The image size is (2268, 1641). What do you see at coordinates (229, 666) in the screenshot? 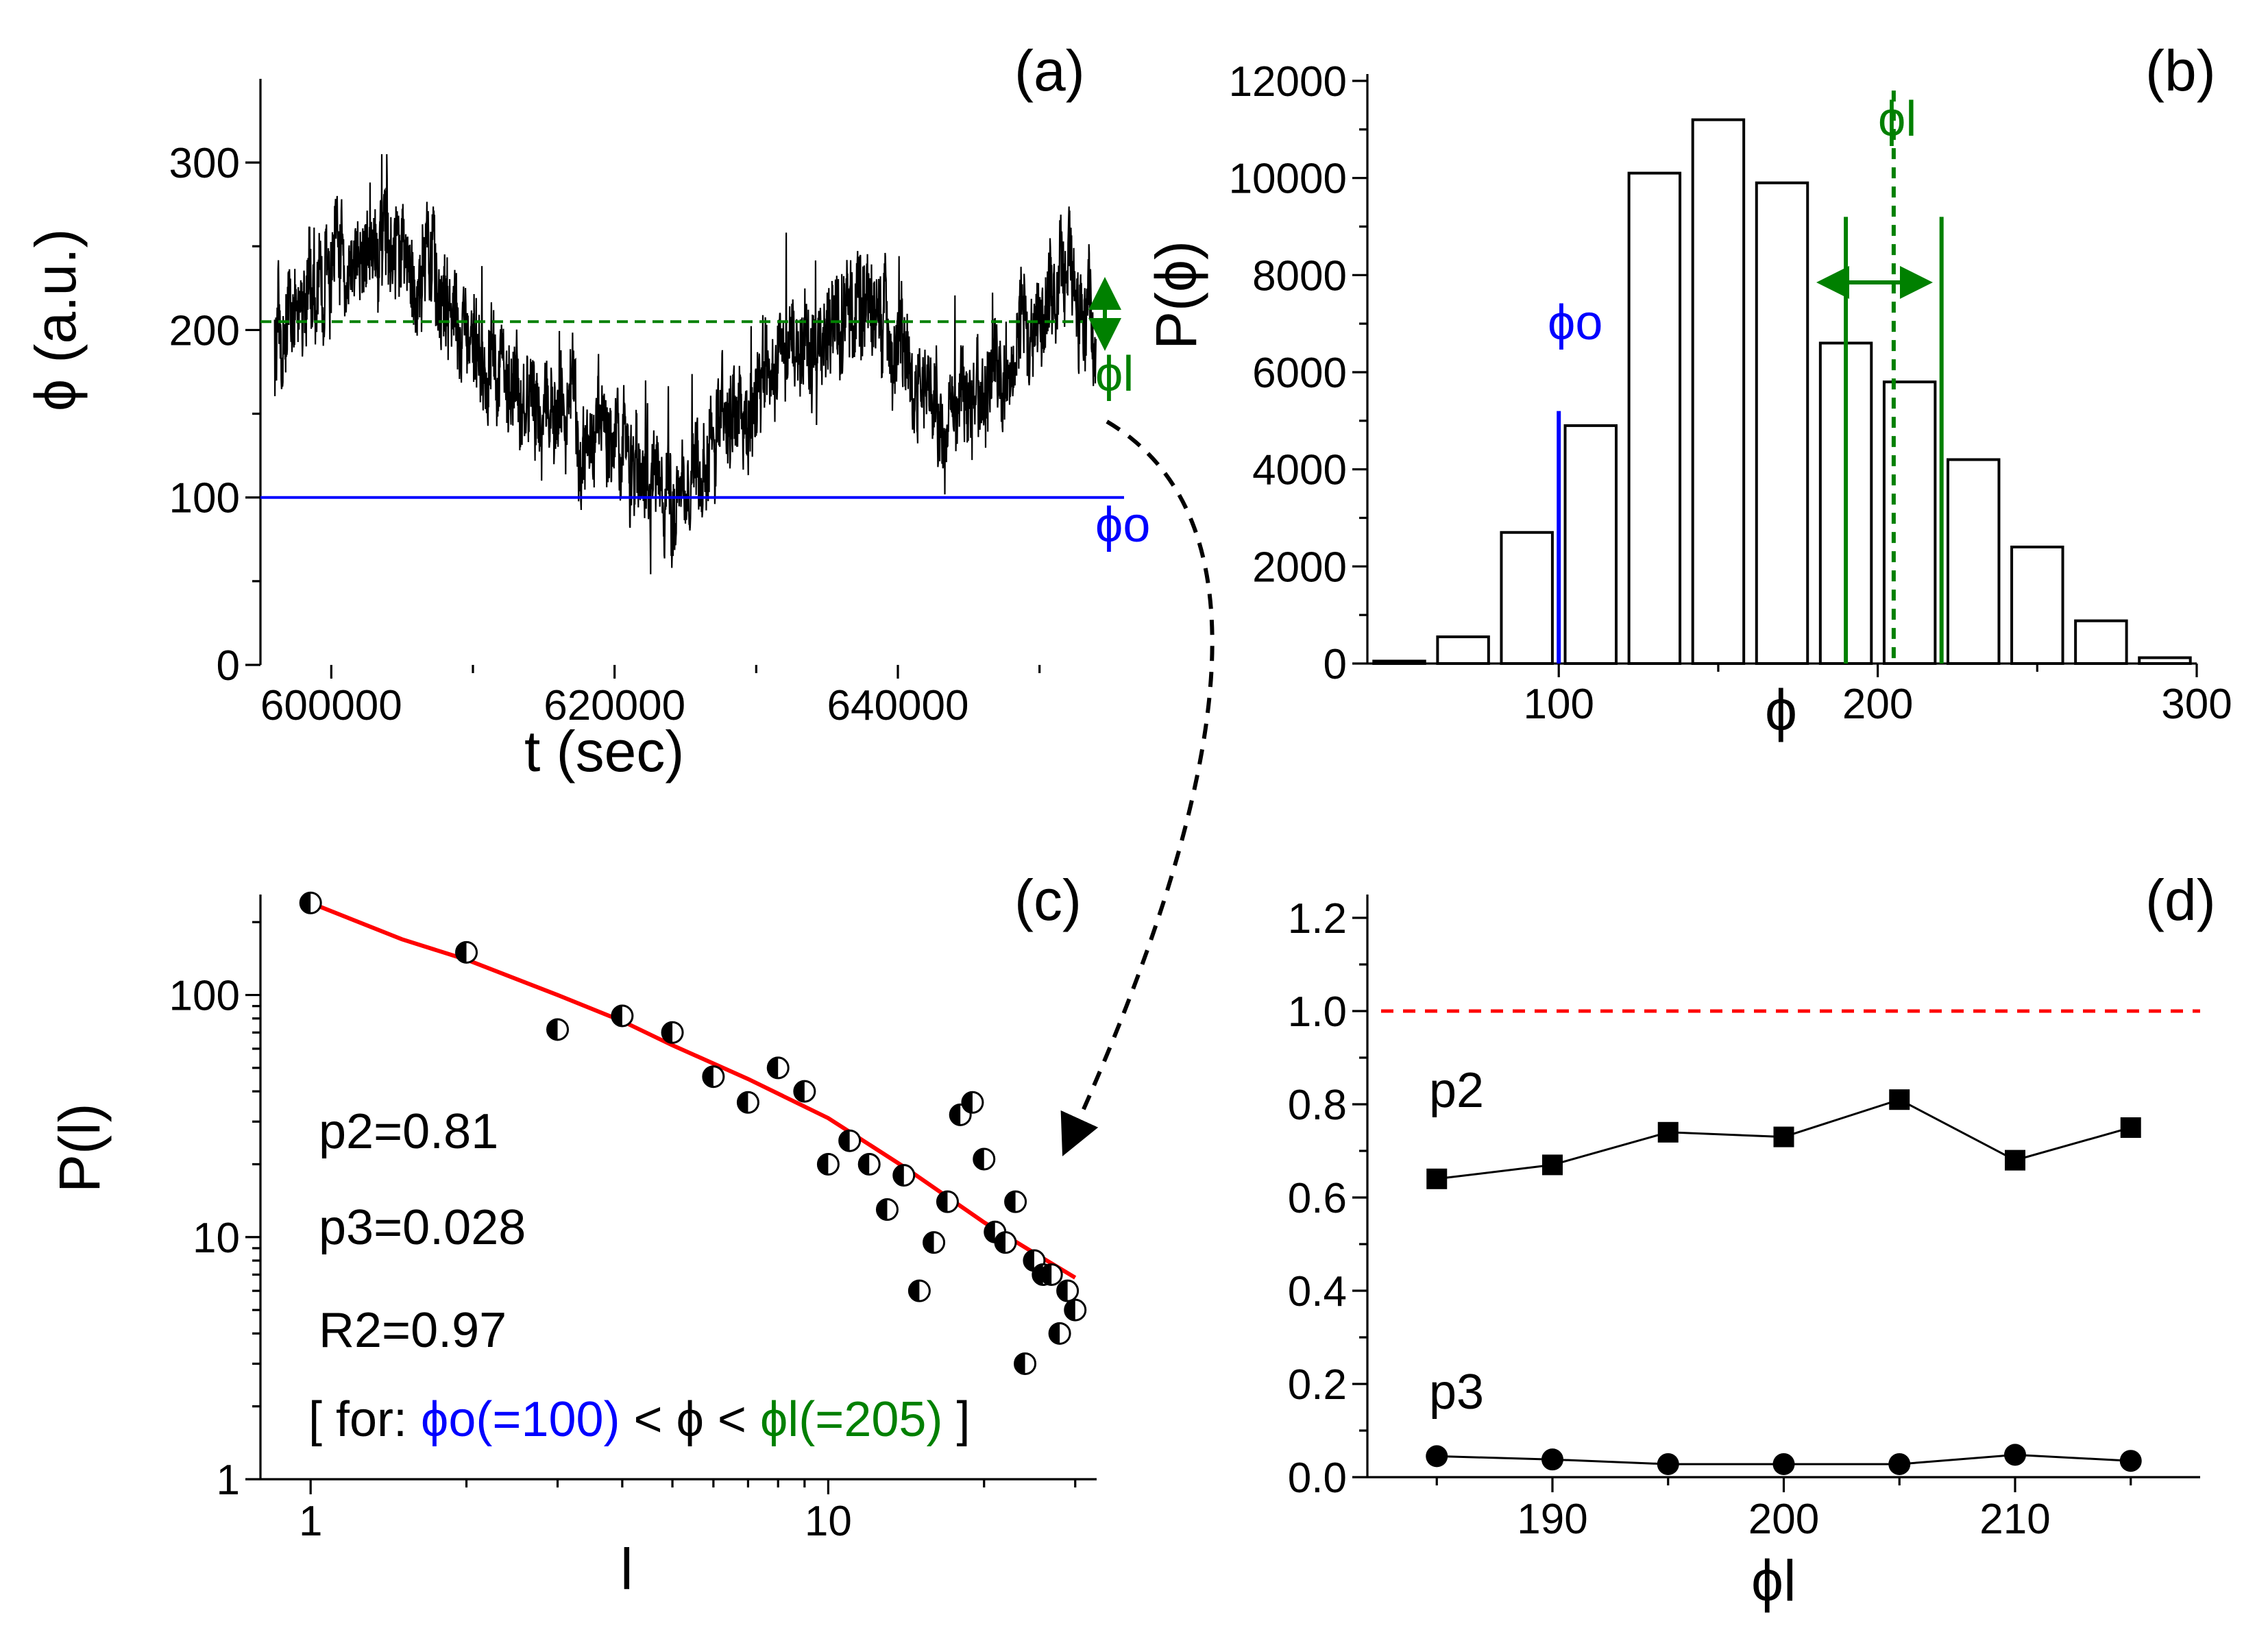
I see `panel-a-ytick-label: 0` at bounding box center [229, 666].